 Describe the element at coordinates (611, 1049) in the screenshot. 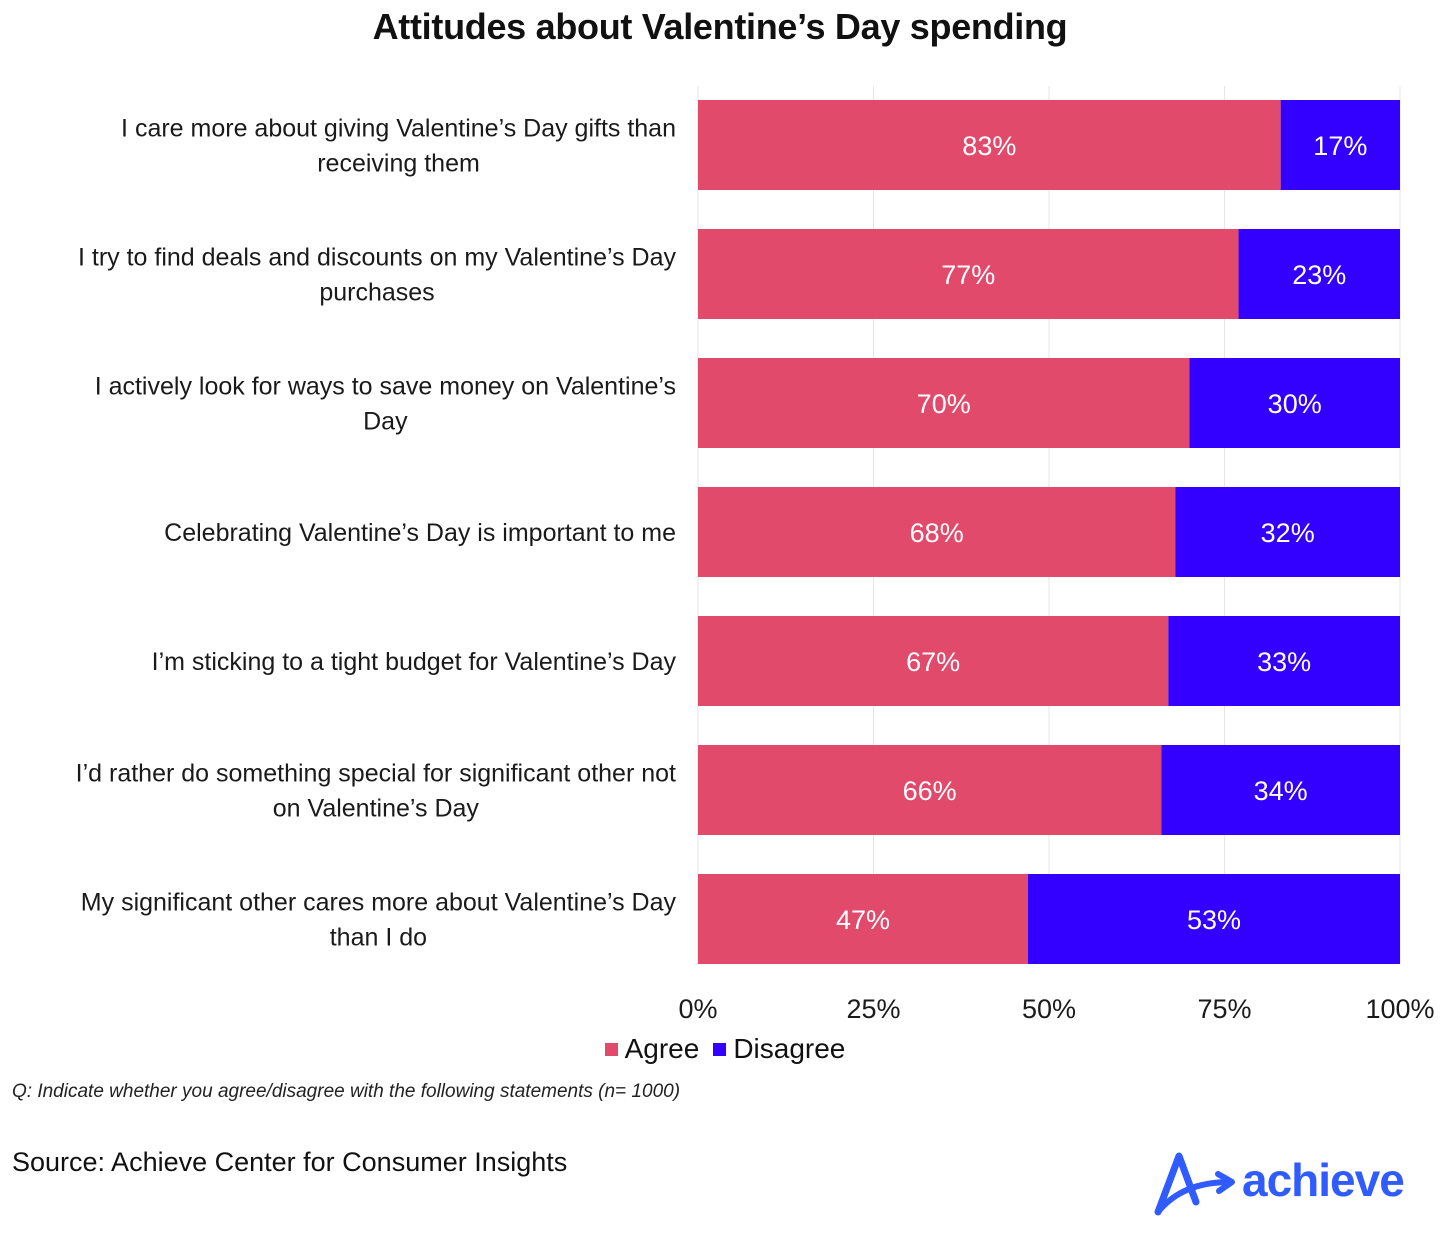

I see `legend-swatch-agree` at that location.